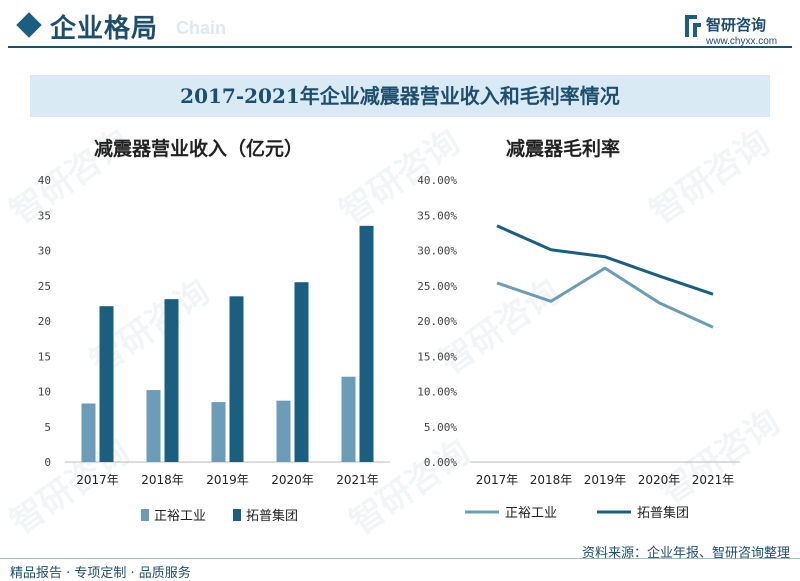  Describe the element at coordinates (104, 29) in the screenshot. I see `page-title: 企业格局` at that location.